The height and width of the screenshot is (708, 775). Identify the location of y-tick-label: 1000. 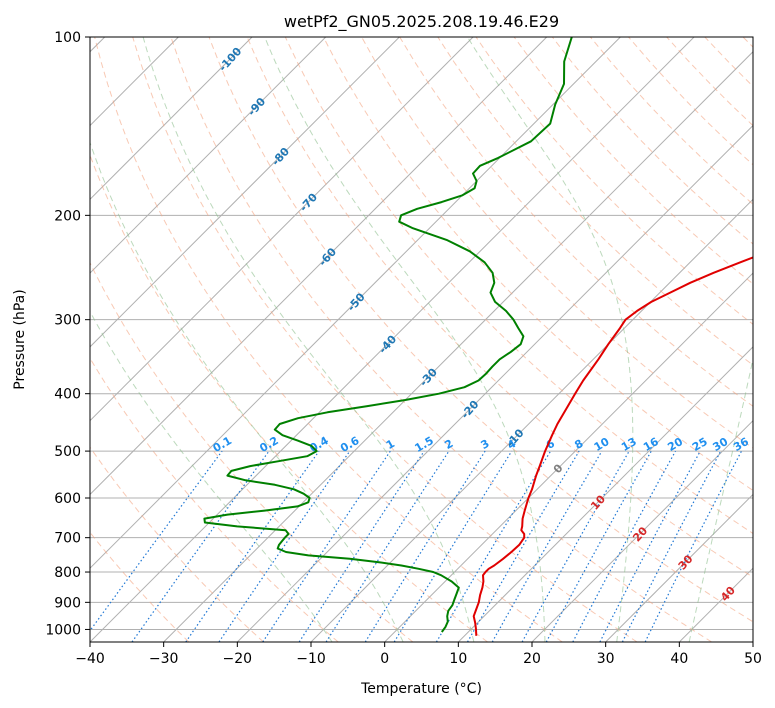
(63, 630).